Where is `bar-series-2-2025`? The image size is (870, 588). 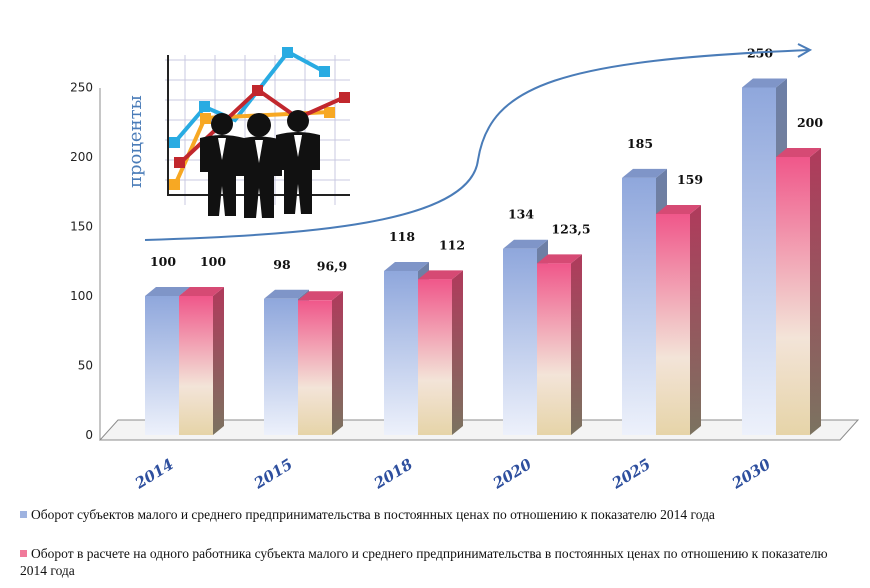 bar-series-2-2025 is located at coordinates (678, 319).